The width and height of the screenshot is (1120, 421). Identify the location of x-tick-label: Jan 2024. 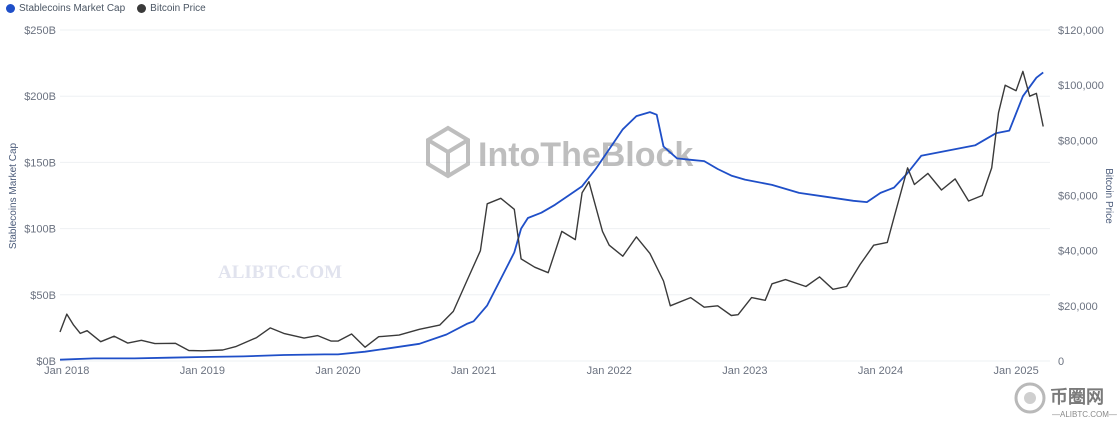
(880, 371).